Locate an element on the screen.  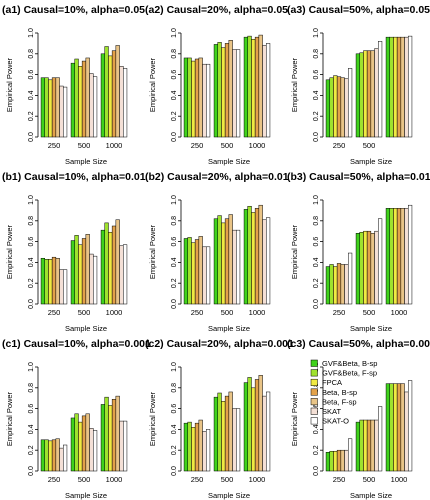
panel-title: (c3) Causal=50%, alpha=0.001 is located at coordinates (358, 344).